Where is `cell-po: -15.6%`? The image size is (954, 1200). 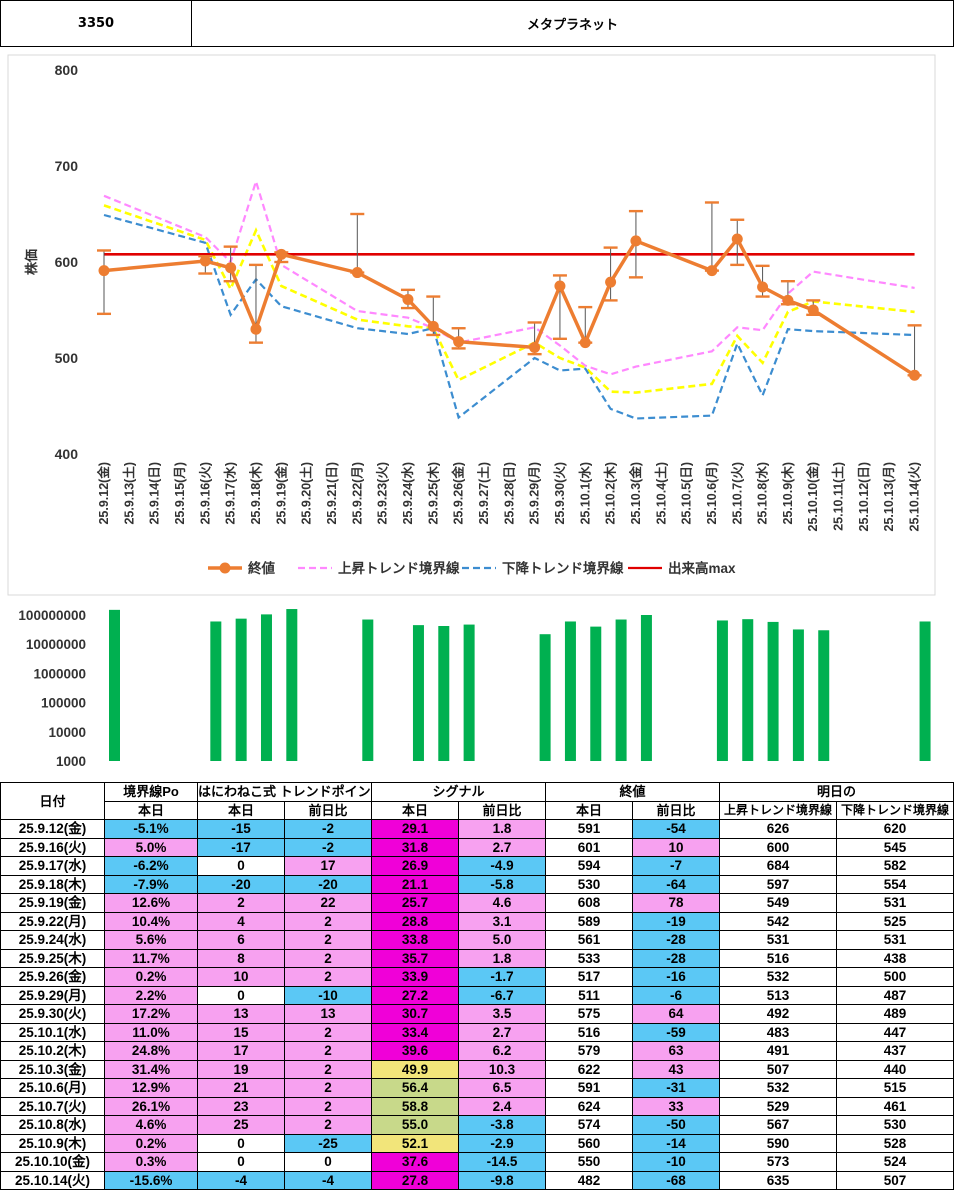 cell-po: -15.6% is located at coordinates (151, 1180).